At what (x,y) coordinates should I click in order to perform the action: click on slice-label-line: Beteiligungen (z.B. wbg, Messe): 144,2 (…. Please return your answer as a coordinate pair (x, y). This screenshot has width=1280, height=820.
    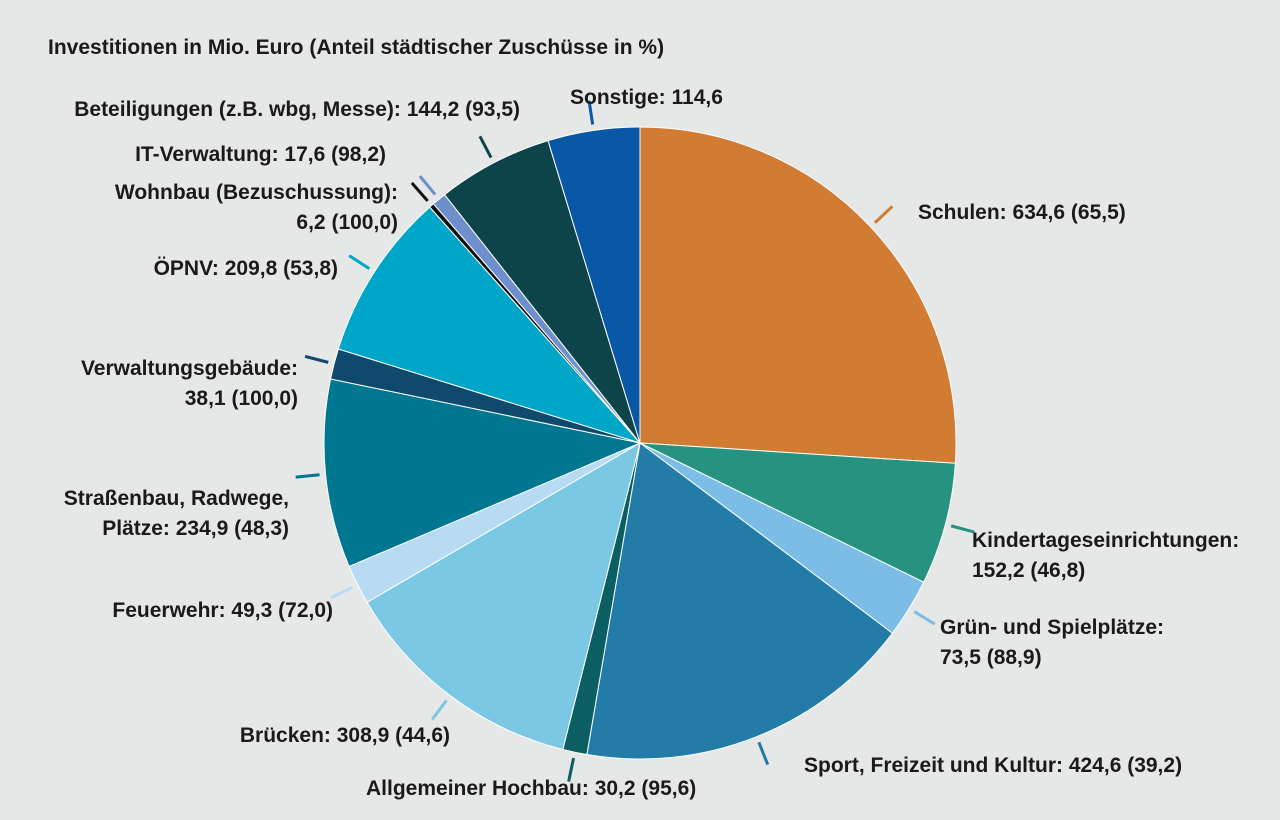
    Looking at the image, I should click on (297, 109).